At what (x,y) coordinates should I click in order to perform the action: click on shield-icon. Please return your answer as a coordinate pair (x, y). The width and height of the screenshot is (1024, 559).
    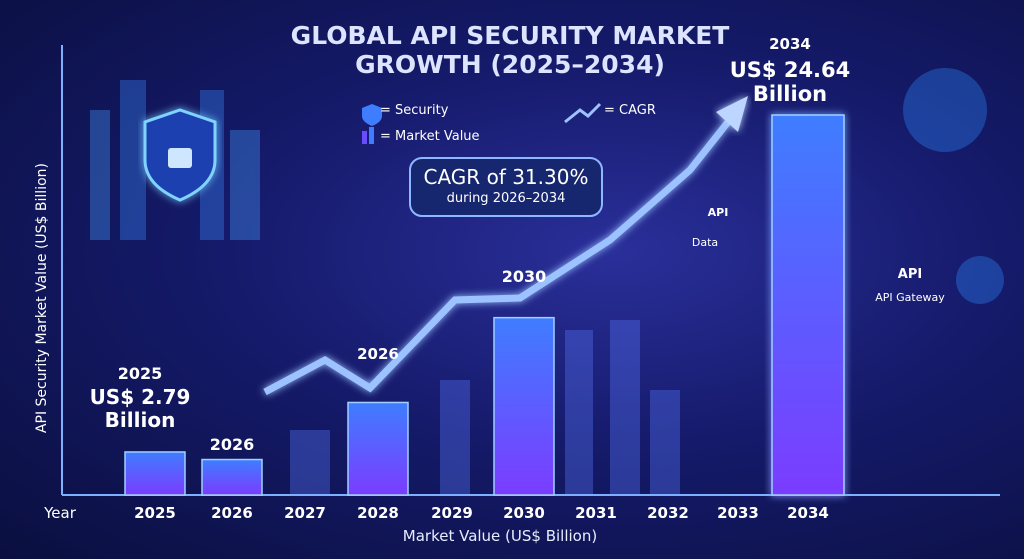
    Looking at the image, I should click on (180, 155).